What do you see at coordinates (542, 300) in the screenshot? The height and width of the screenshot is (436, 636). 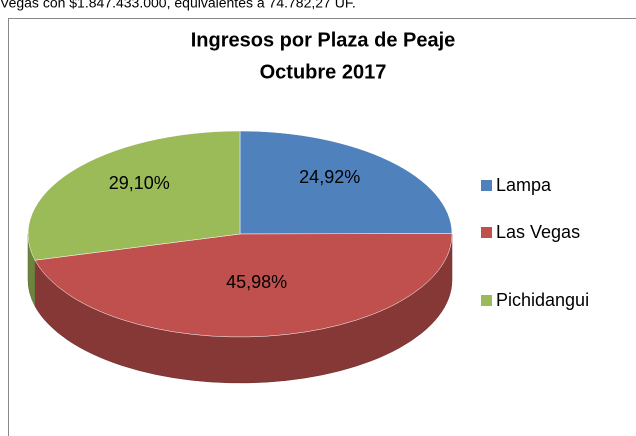 I see `legend-label: Pichidangui` at bounding box center [542, 300].